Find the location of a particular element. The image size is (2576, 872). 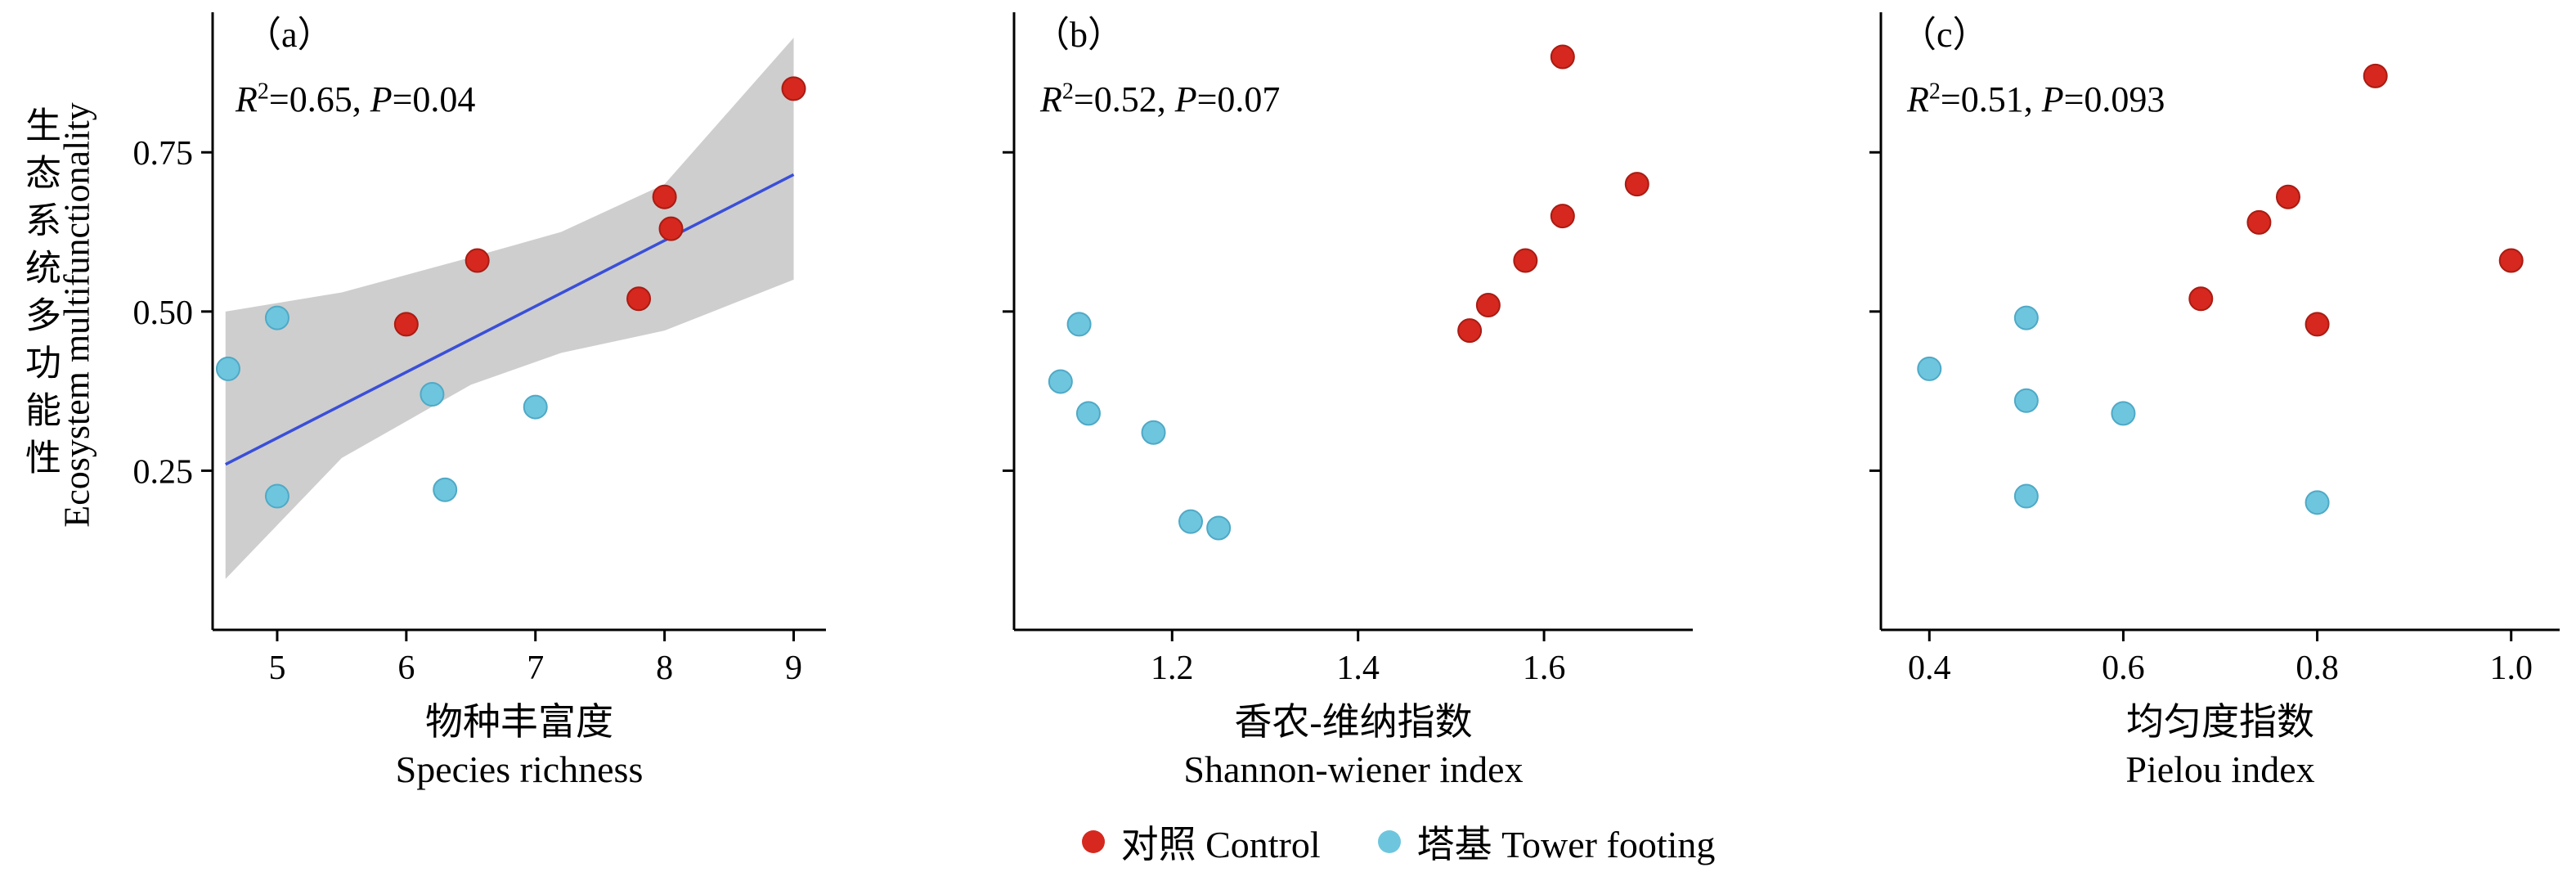

legend: 对照 Control 塔基 Tower footing is located at coordinates (1288, 842).